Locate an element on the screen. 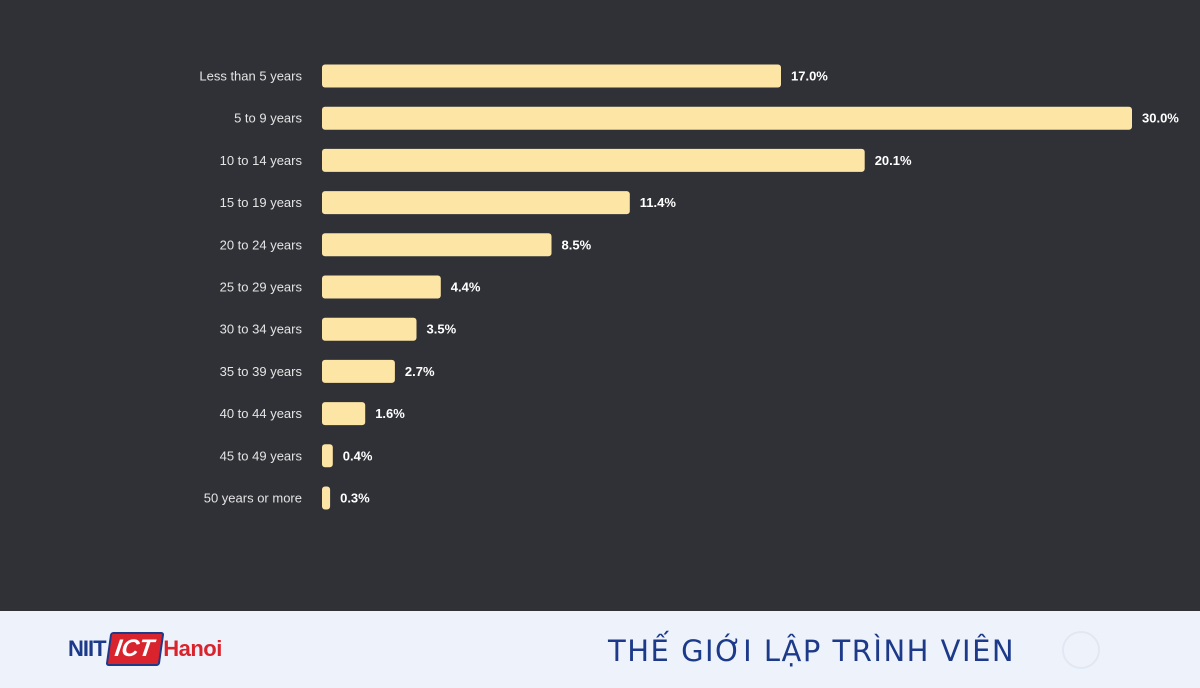 This screenshot has height=688, width=1200. footer-banner: NIIT ICT Hanoi THẾ GIỚI LẬP TRÌNH VIÊN is located at coordinates (600, 649).